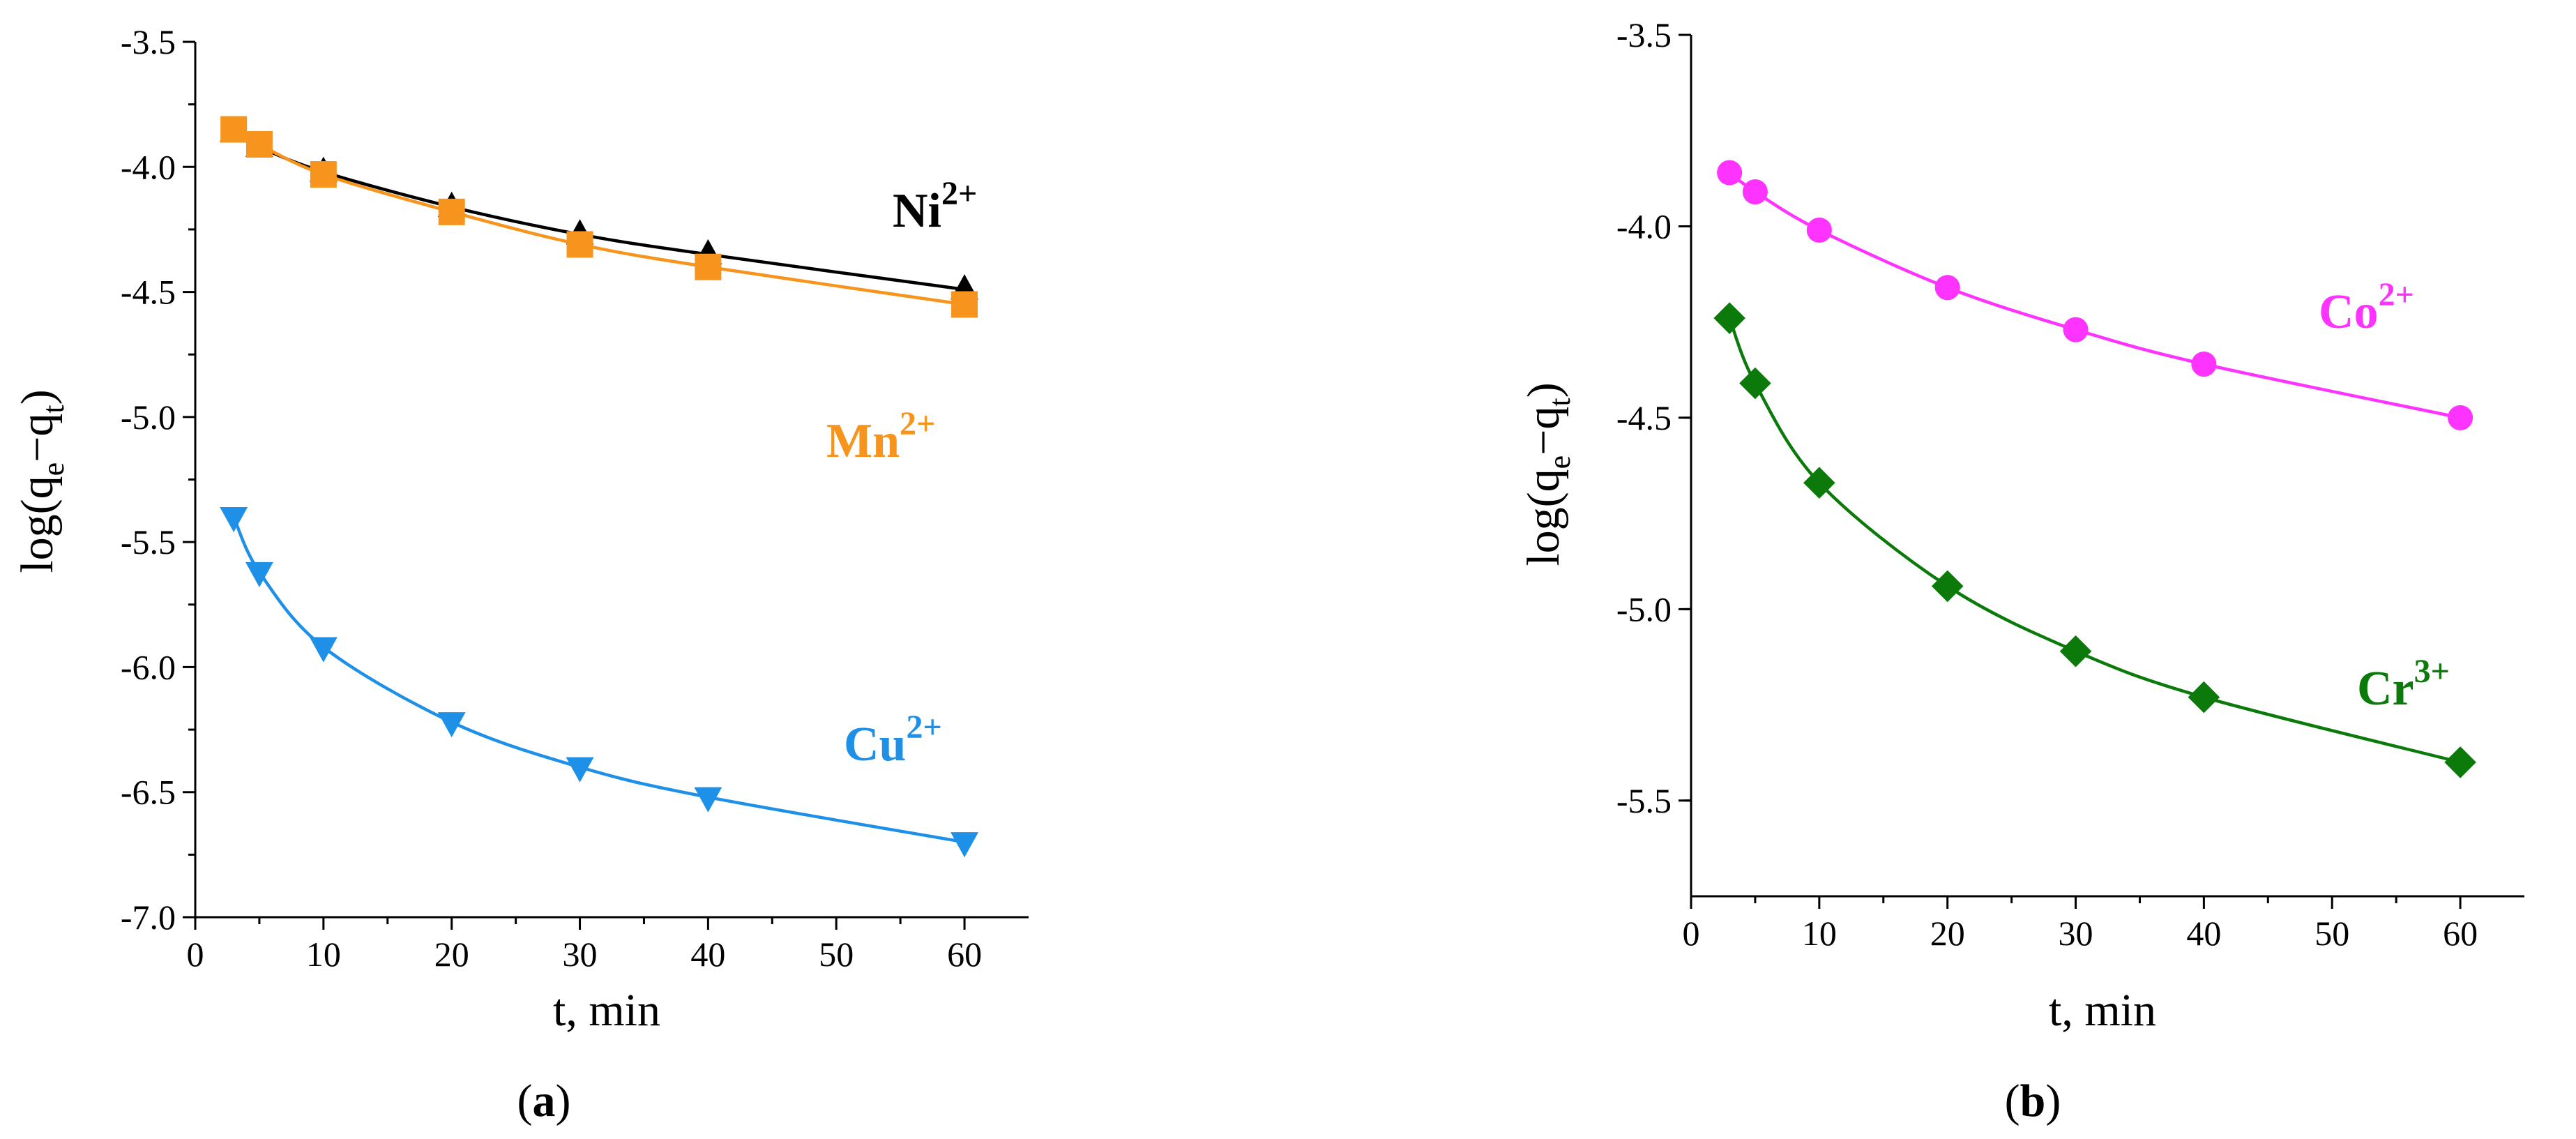 This screenshot has width=2576, height=1139. I want to click on panel-b-label: (b), so click(2033, 1101).